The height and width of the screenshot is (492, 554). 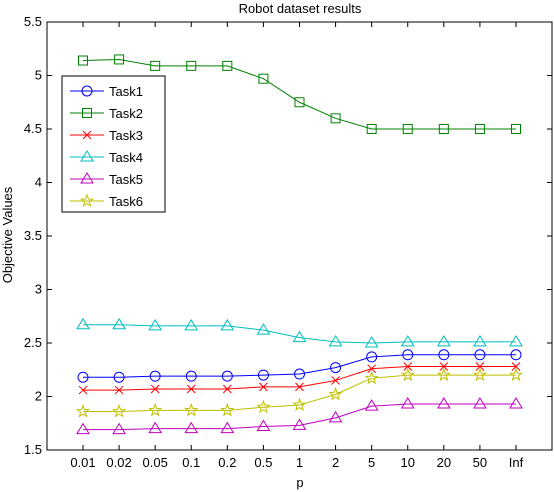 I want to click on series-task4, so click(x=299, y=332).